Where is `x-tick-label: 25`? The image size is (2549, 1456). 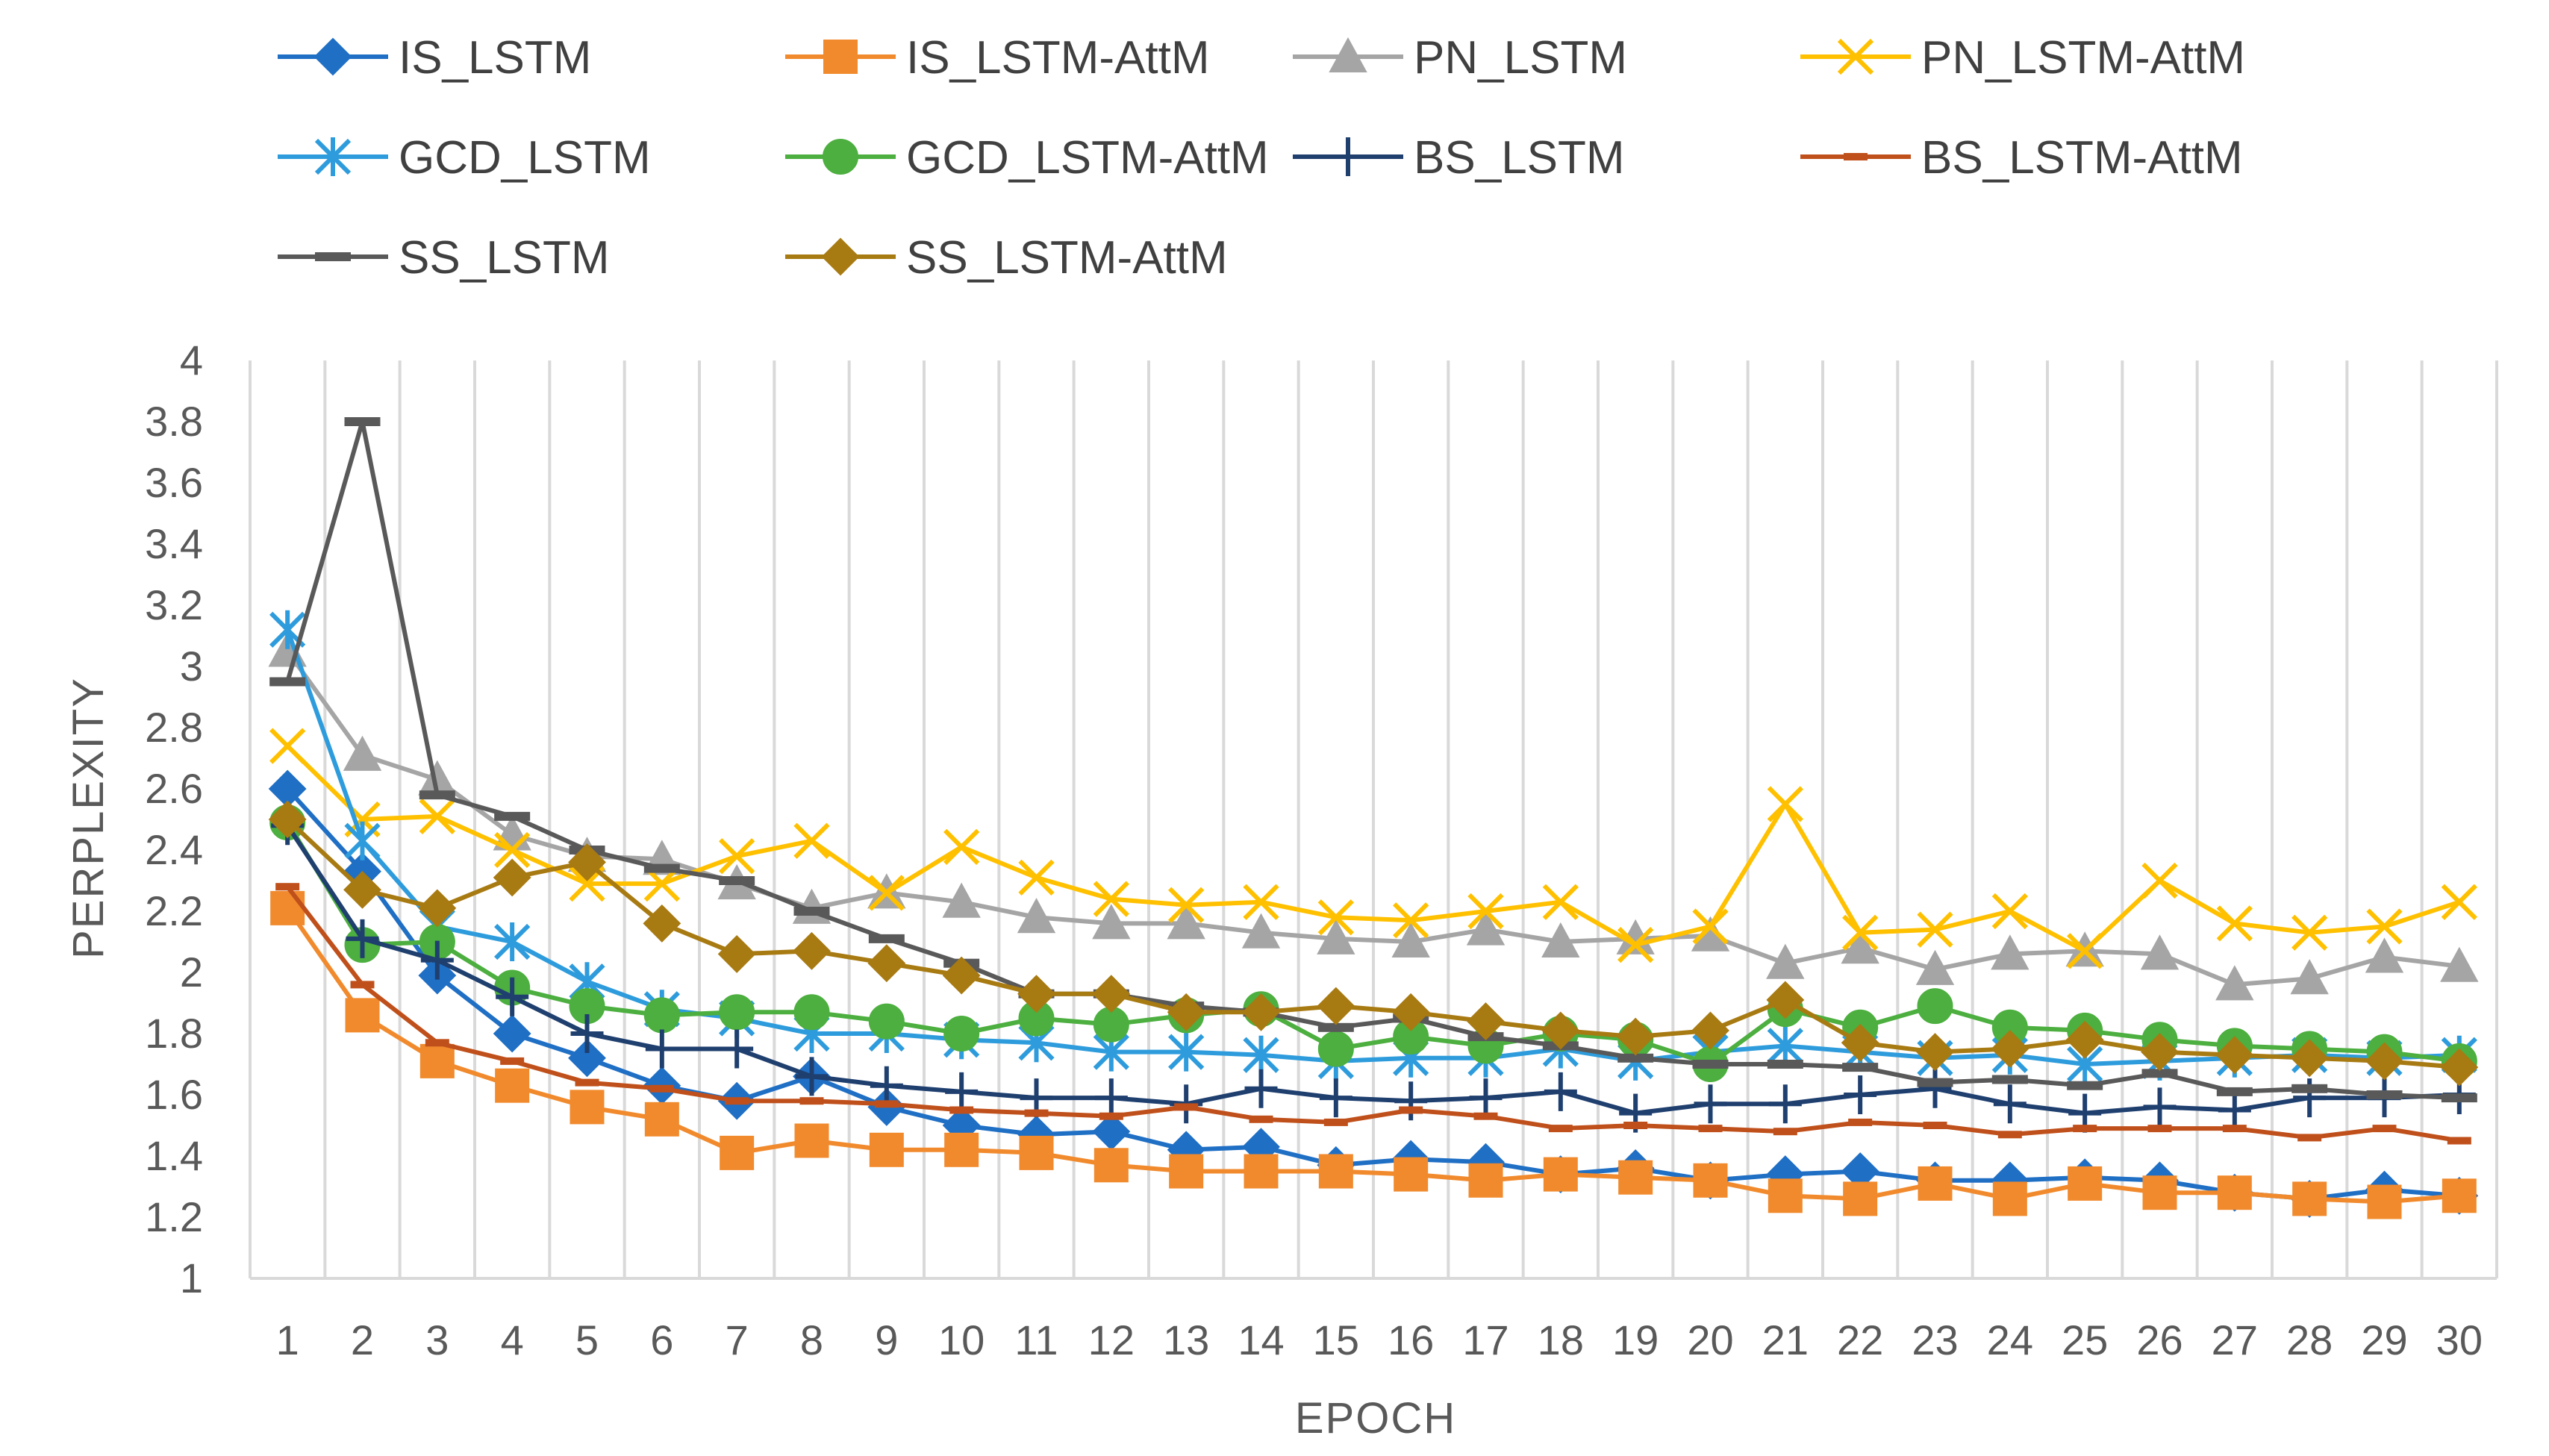
x-tick-label: 25 is located at coordinates (2085, 1339).